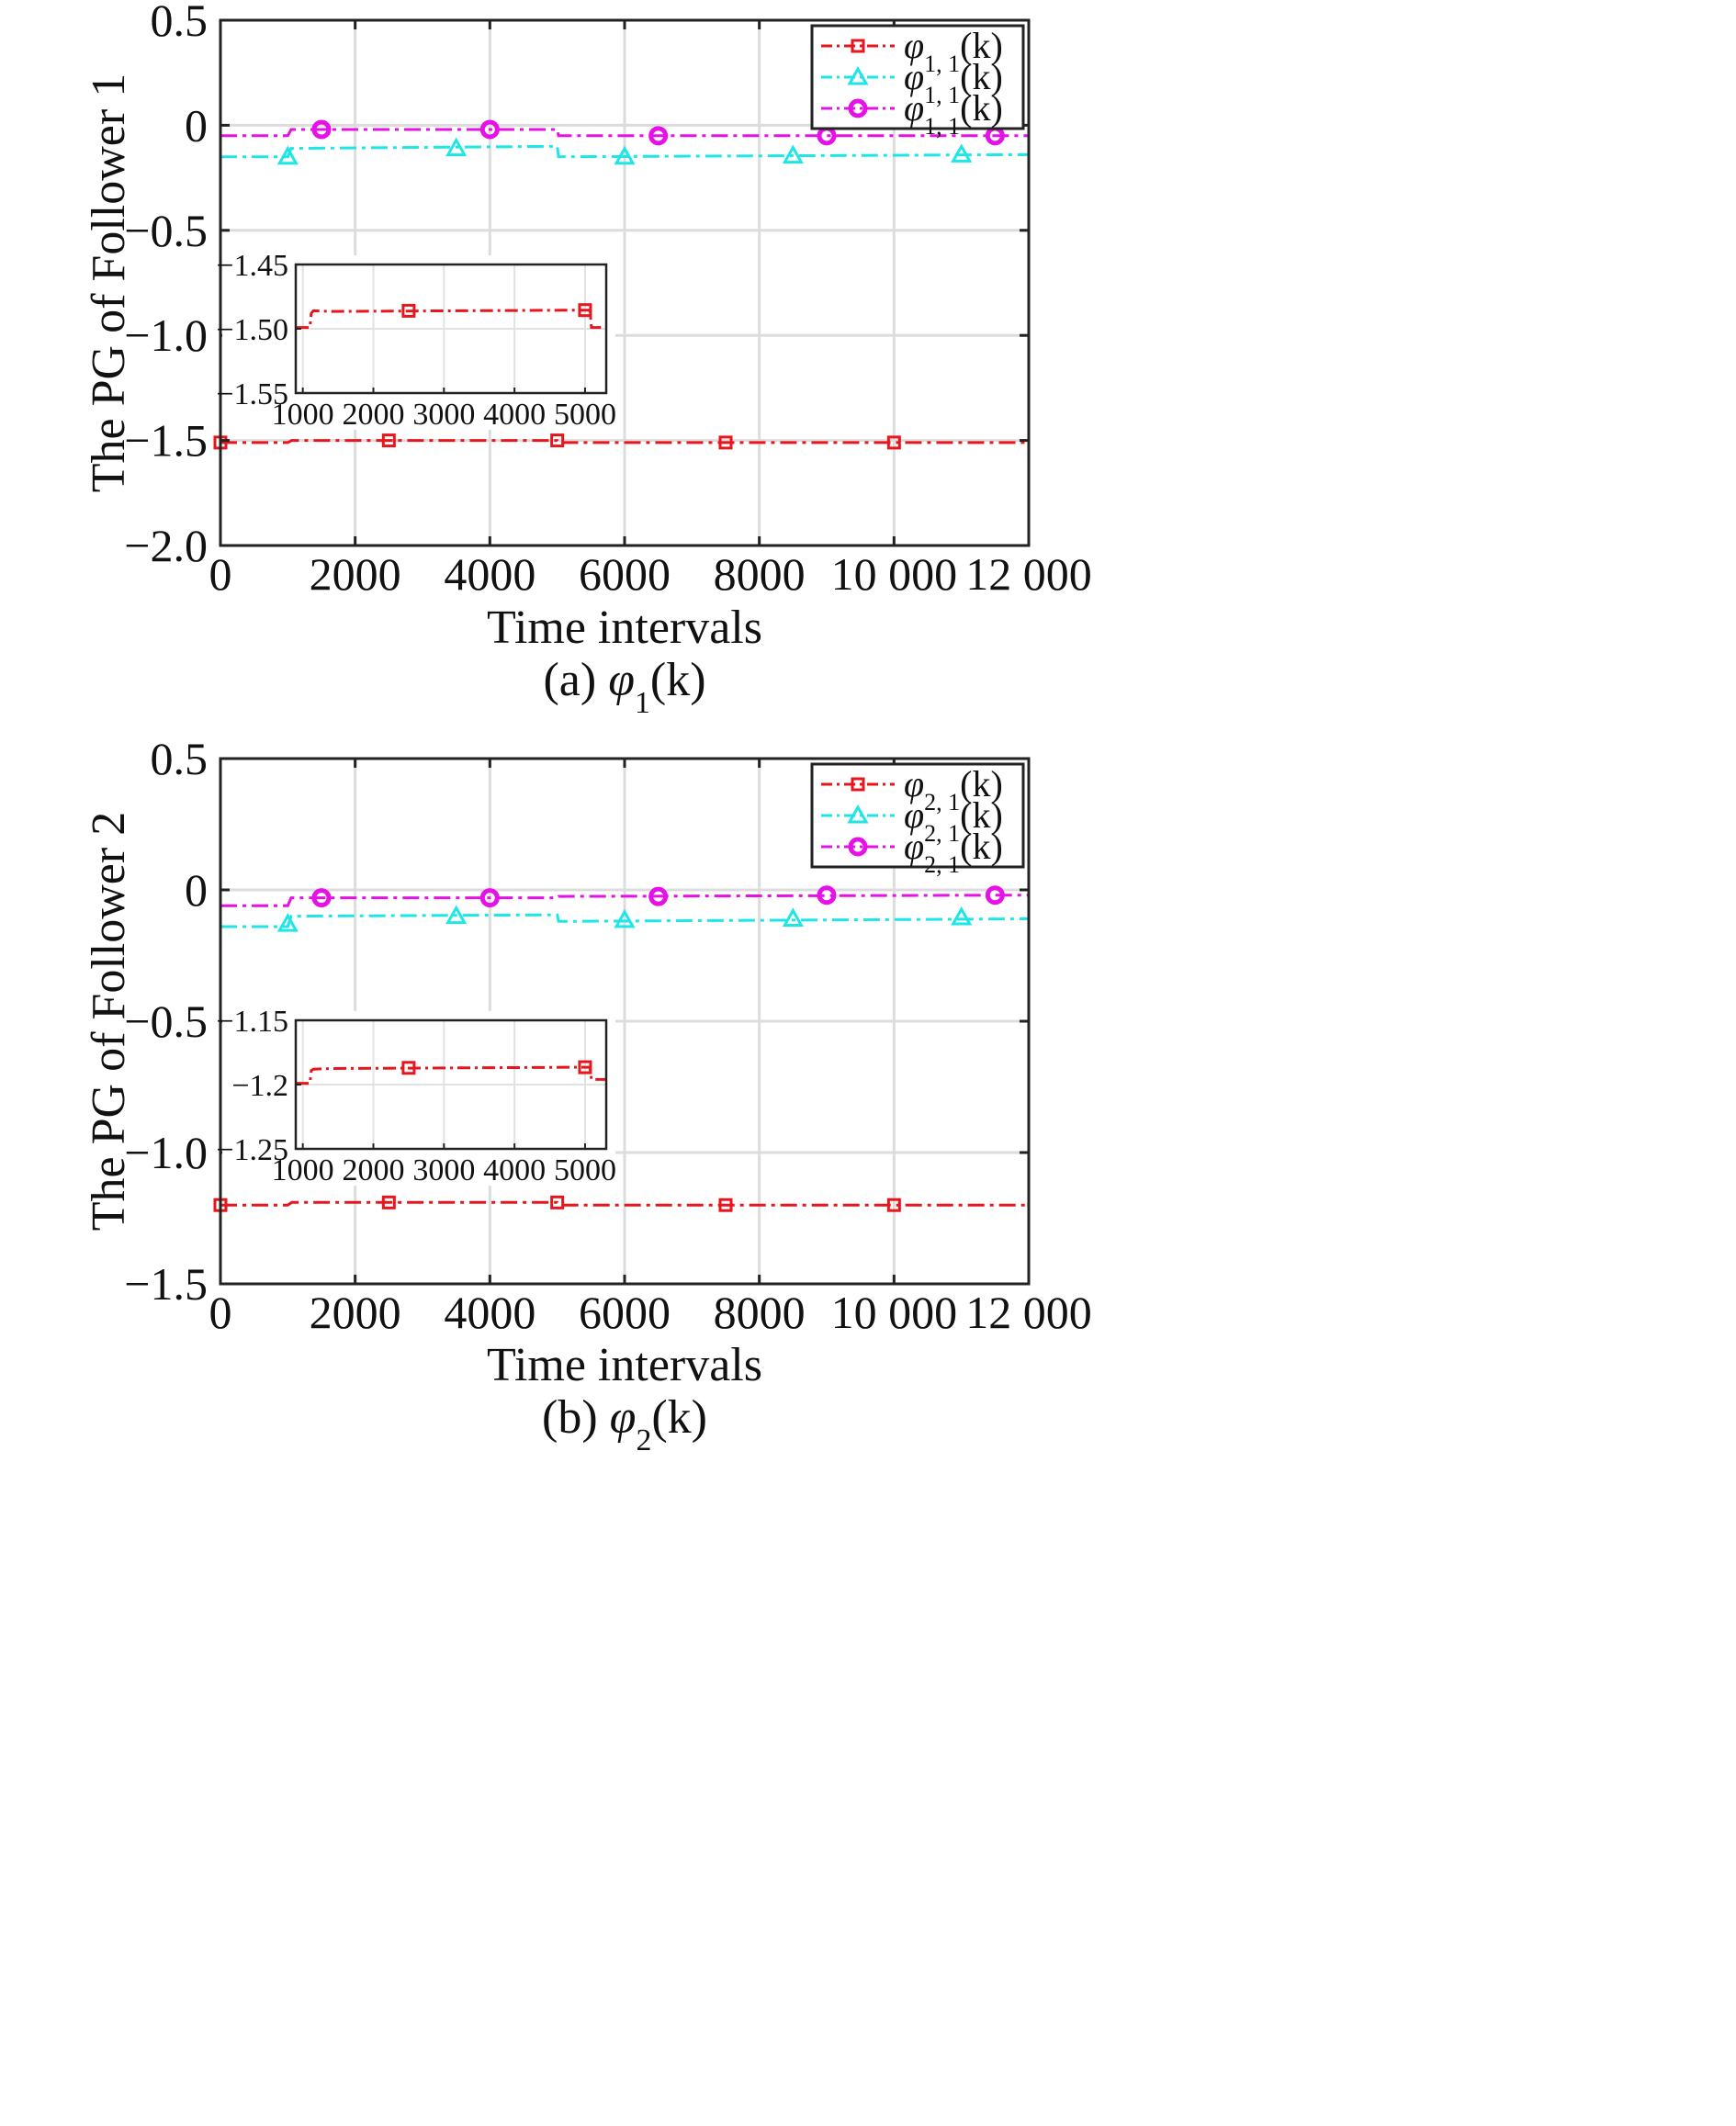 The height and width of the screenshot is (2126, 1736). Describe the element at coordinates (180, 758) in the screenshot. I see `y-tick-label: 0.5` at that location.